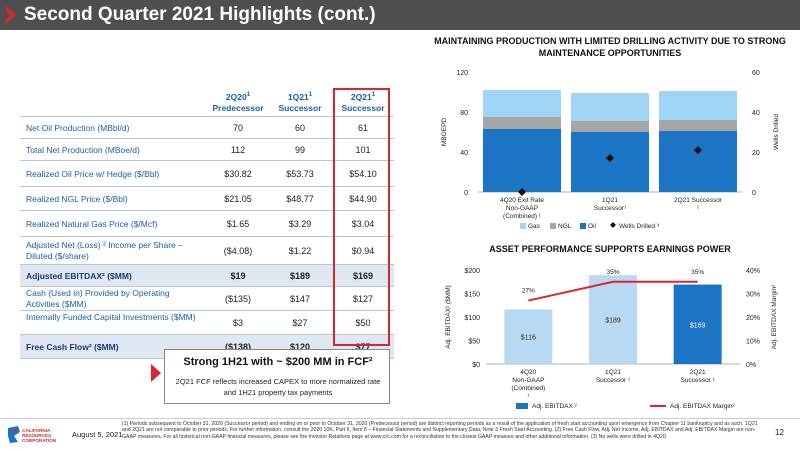 The image size is (800, 450). I want to click on legend-swatch, so click(583, 226).